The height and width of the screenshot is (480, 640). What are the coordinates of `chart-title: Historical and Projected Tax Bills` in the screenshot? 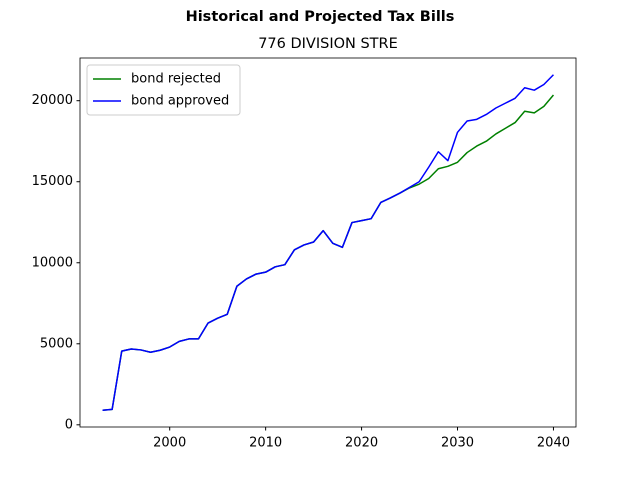 It's located at (320, 17).